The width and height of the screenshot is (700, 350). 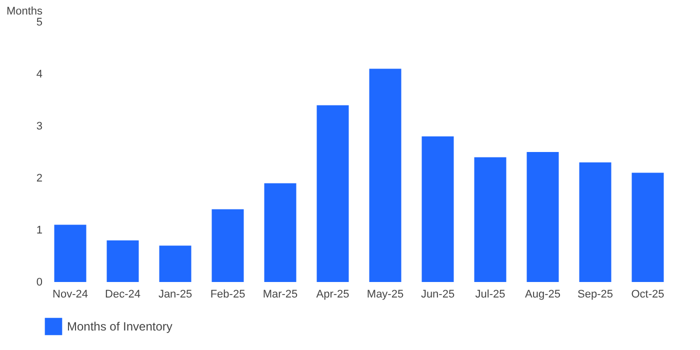 What do you see at coordinates (39, 230) in the screenshot?
I see `y-tick-label: 1` at bounding box center [39, 230].